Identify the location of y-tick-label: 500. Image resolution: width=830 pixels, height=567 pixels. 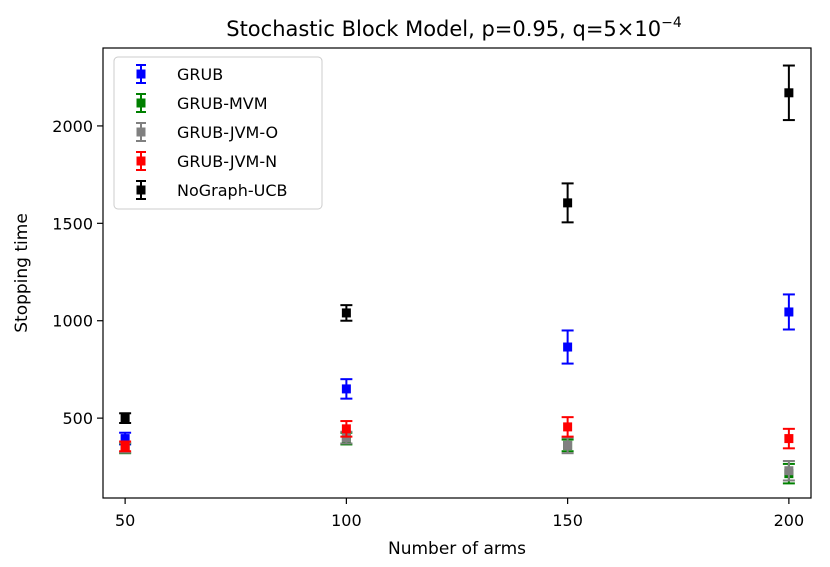
(77, 418).